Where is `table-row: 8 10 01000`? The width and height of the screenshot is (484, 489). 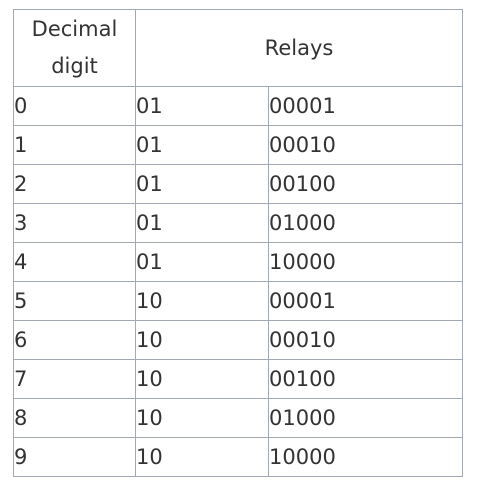 table-row: 8 10 01000 is located at coordinates (238, 418).